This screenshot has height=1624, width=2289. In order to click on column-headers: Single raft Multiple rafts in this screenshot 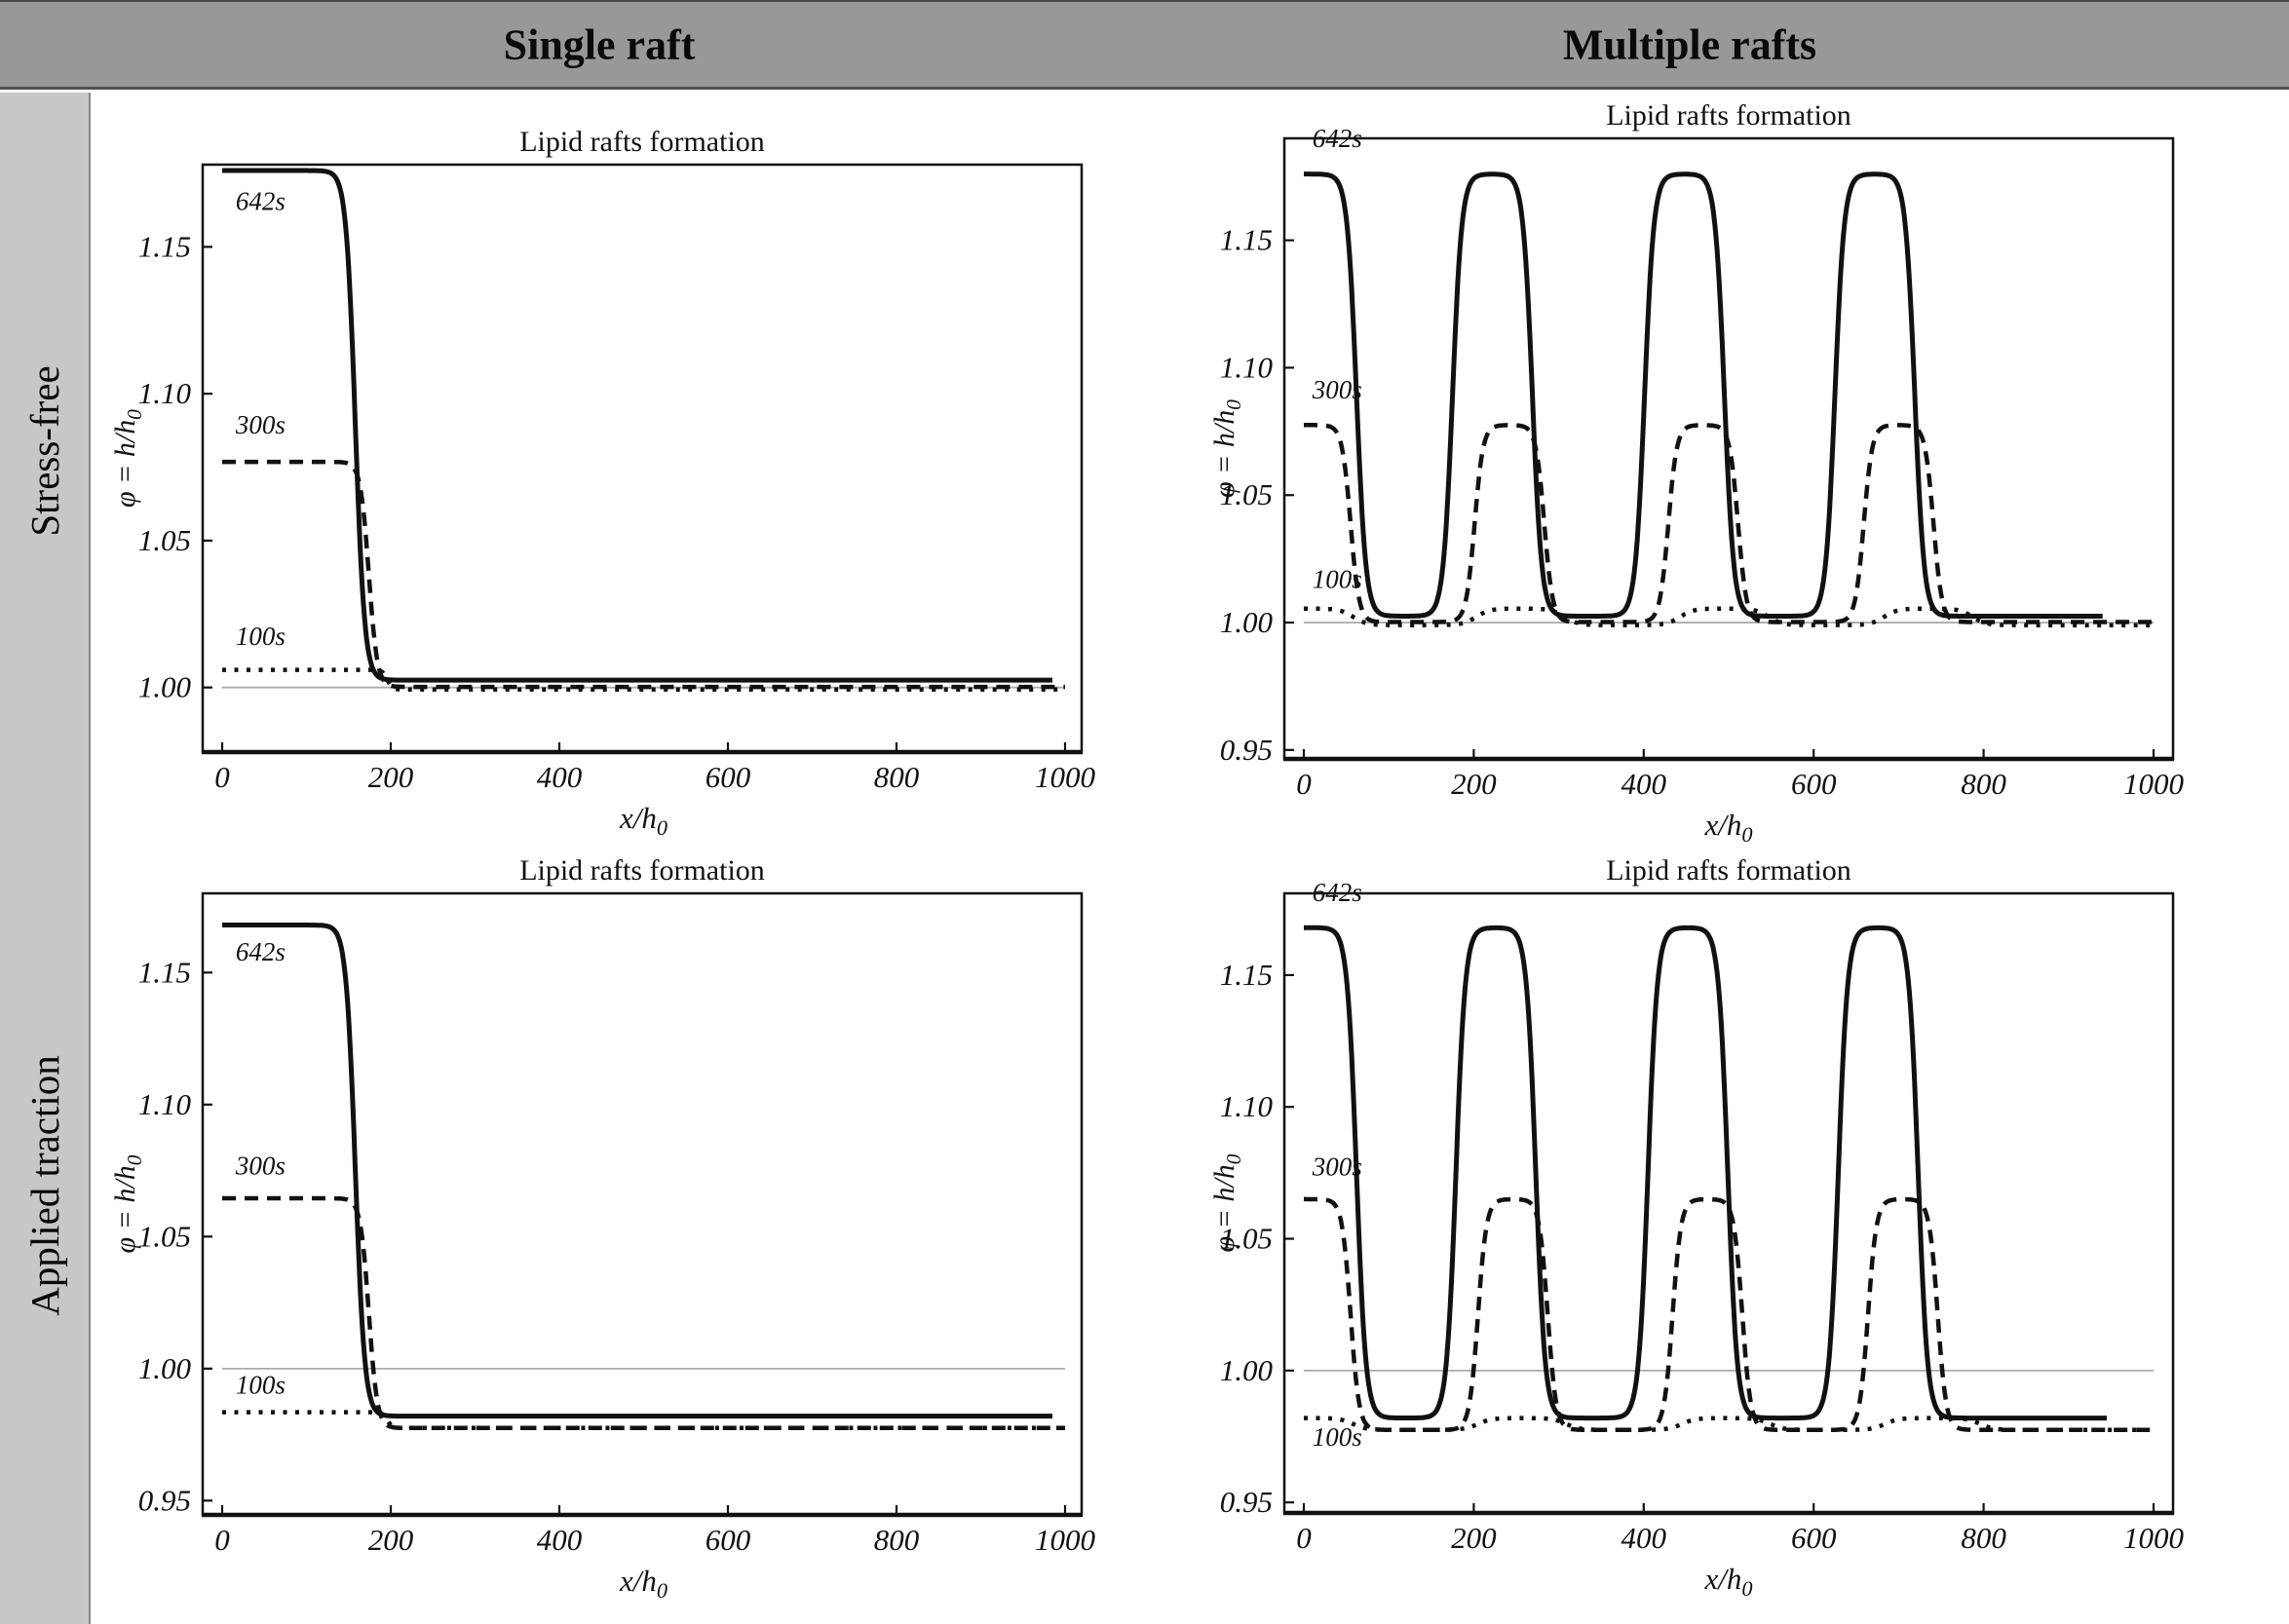, I will do `click(1144, 45)`.